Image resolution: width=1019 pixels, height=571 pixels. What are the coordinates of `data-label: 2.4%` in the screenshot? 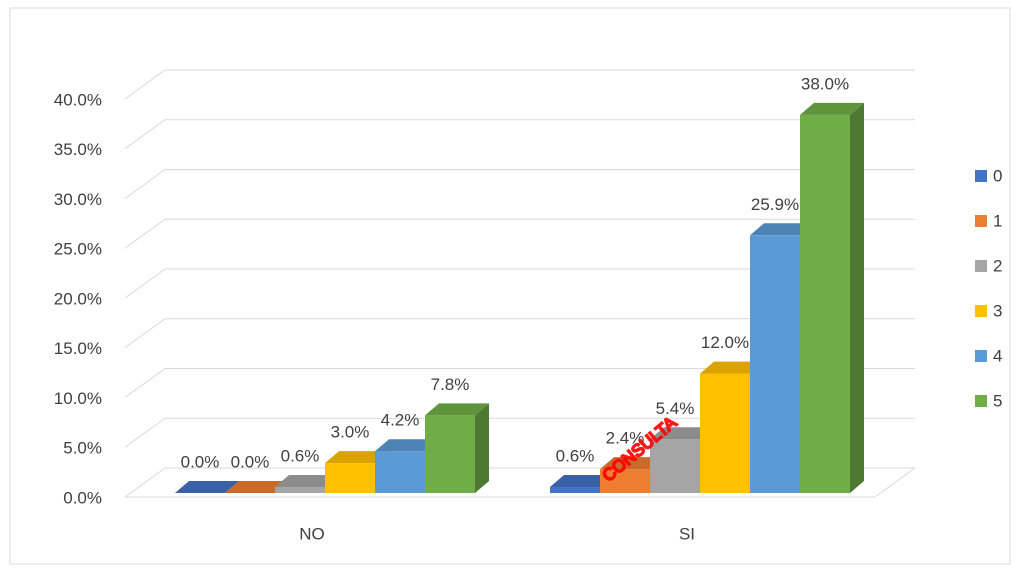 It's located at (625, 438).